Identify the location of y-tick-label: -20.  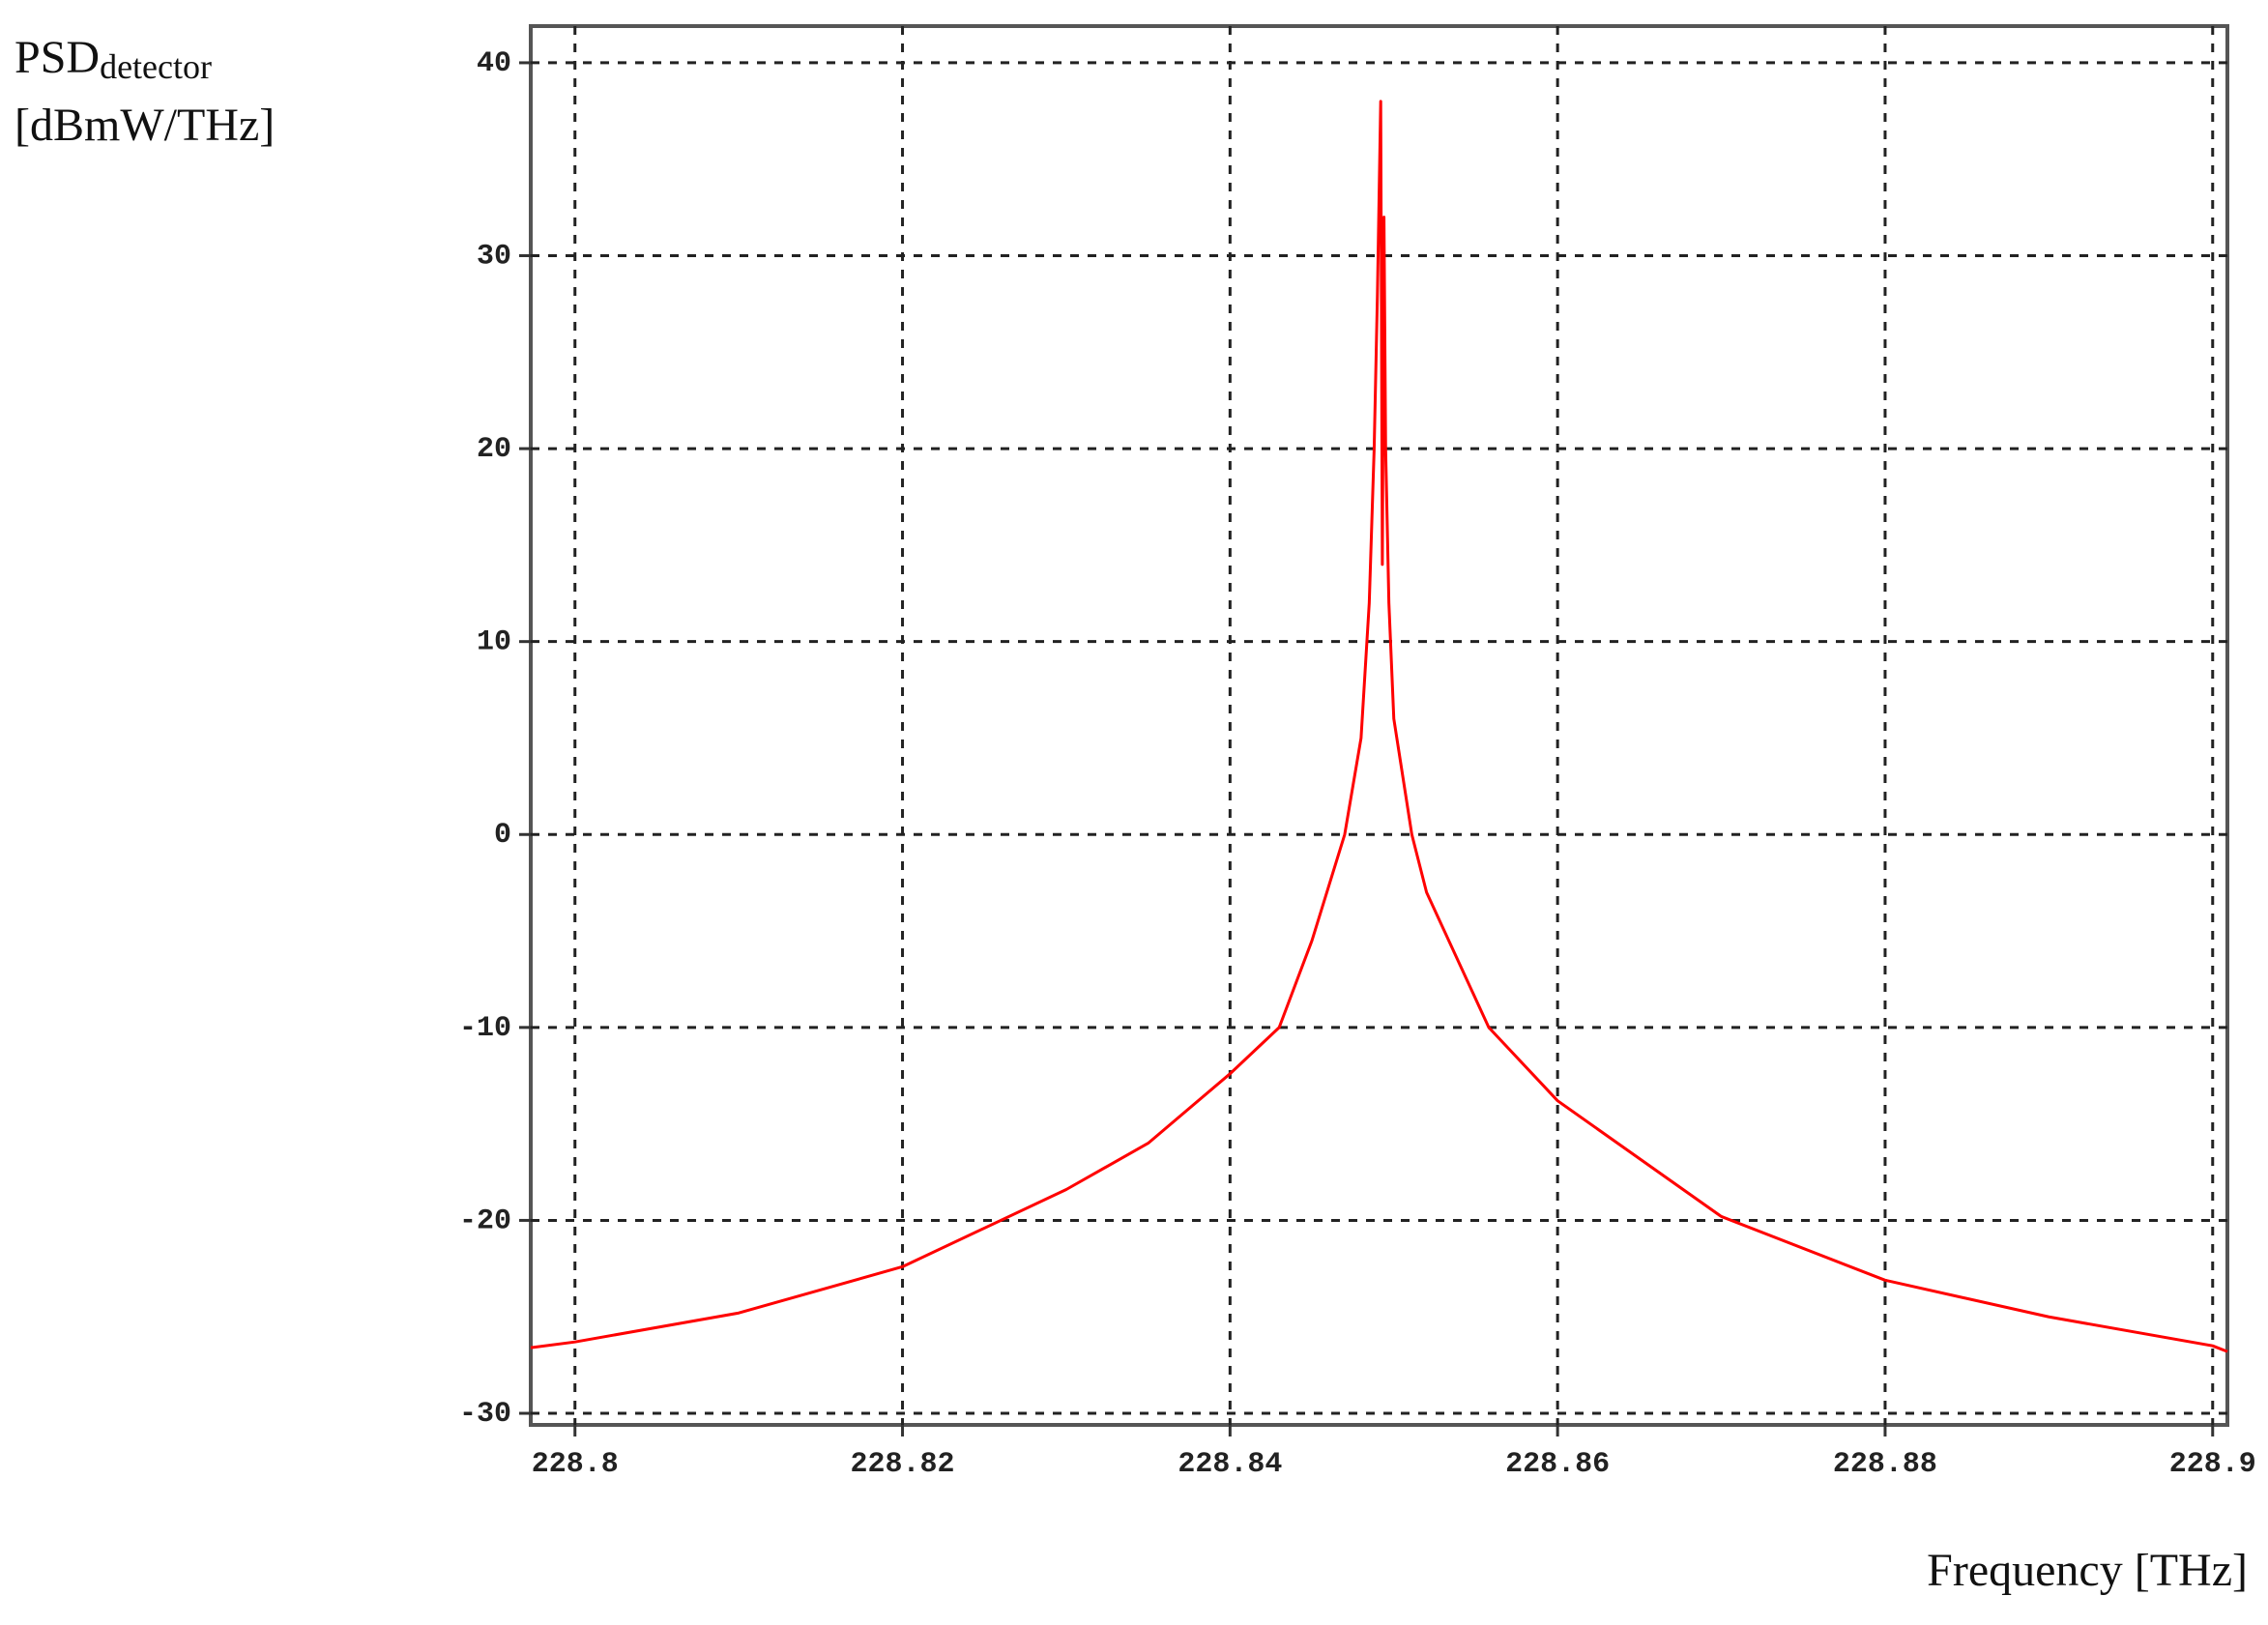
(485, 1220).